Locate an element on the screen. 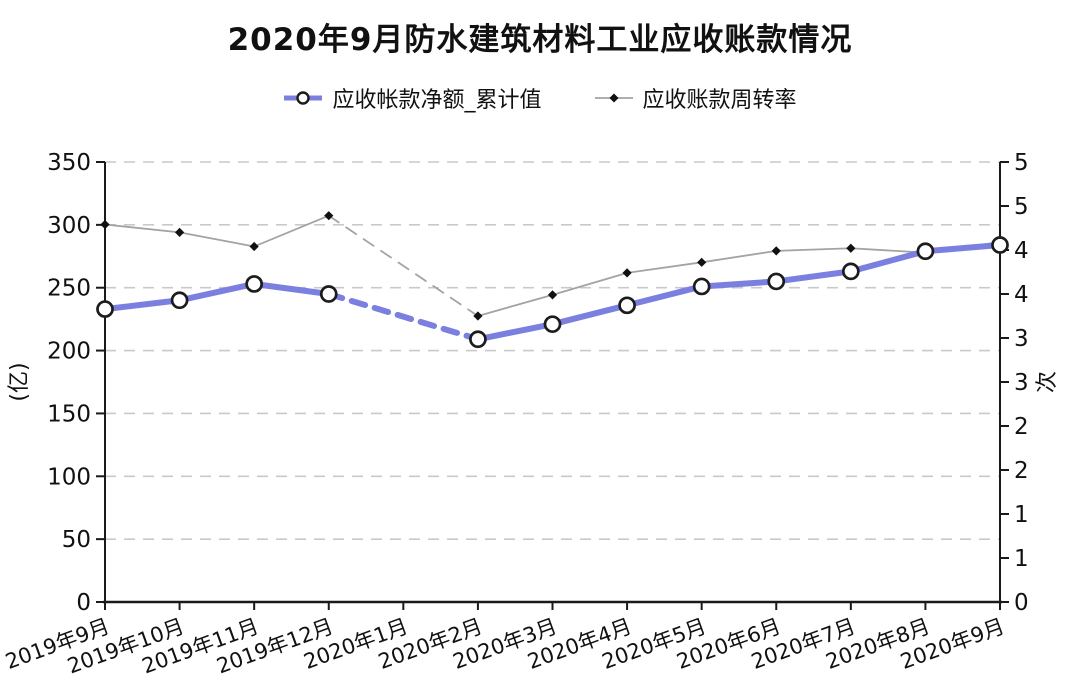 This screenshot has width=1080, height=686. legend-label-net-receivables: 应收帐款净额_累计值 is located at coordinates (437, 100).